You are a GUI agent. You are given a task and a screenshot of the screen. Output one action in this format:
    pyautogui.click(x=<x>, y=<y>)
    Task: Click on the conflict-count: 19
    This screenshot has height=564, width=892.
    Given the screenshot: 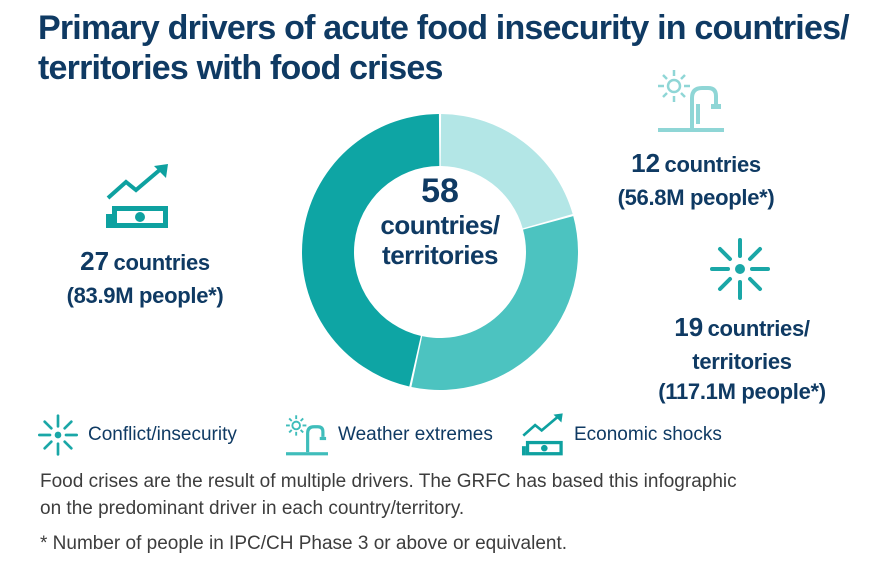 What is the action you would take?
    pyautogui.click(x=689, y=327)
    